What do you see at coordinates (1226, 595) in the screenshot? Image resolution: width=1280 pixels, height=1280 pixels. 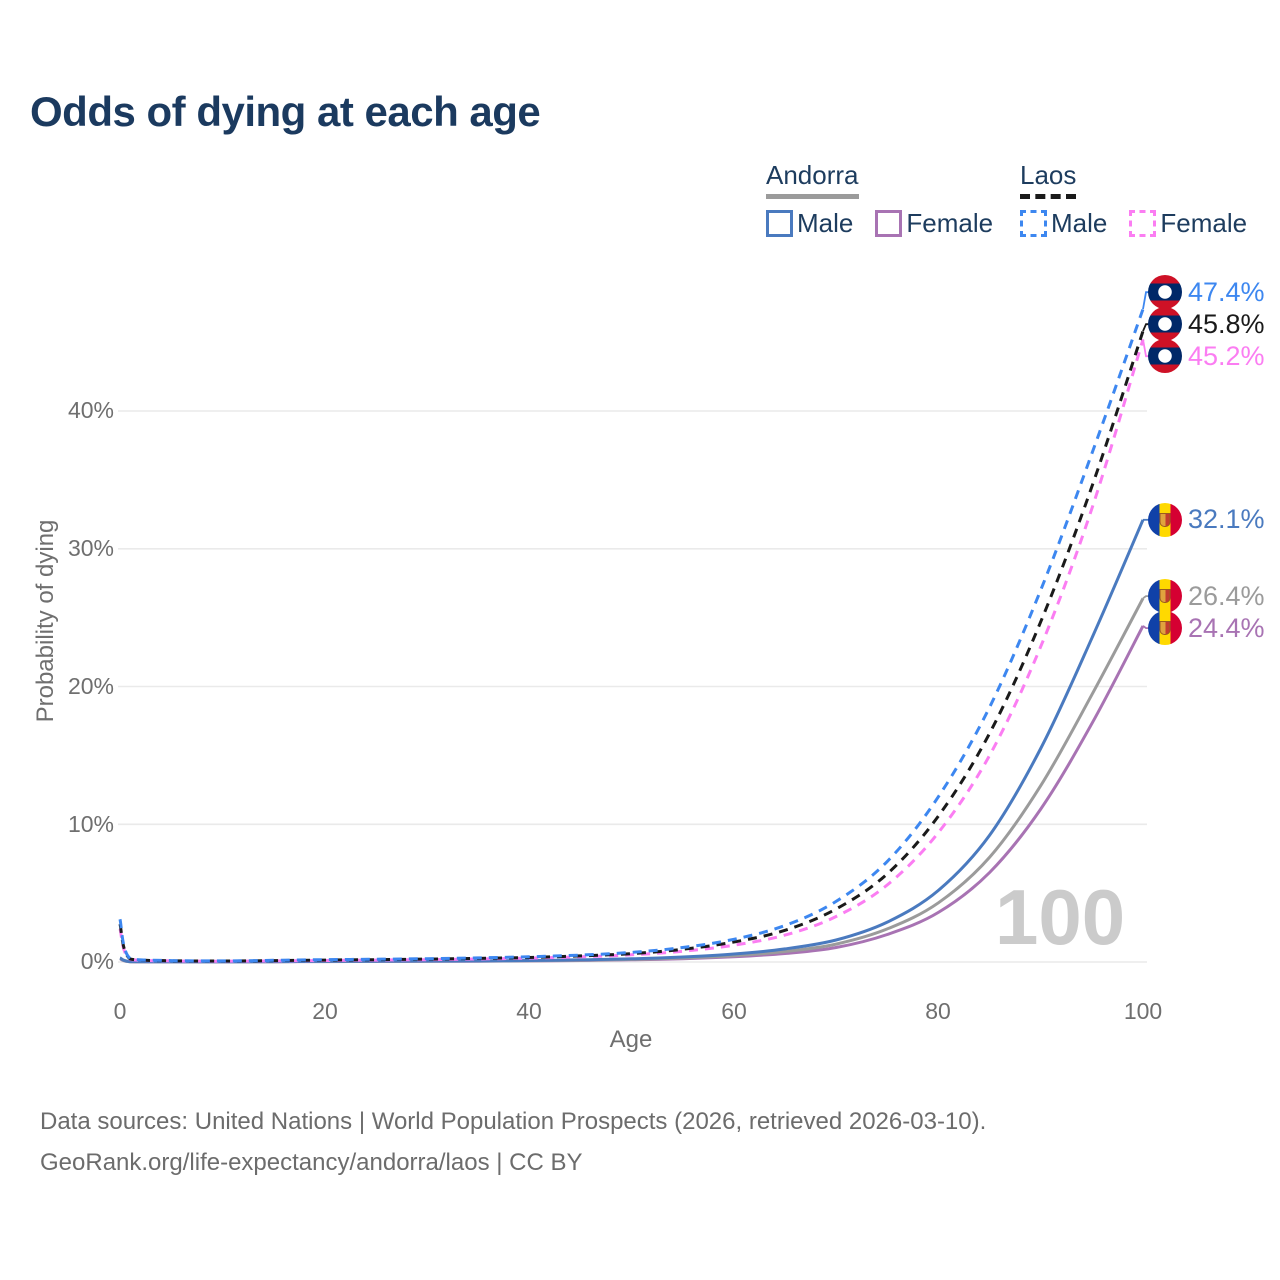 I see `end-value-label: 26.4%` at bounding box center [1226, 595].